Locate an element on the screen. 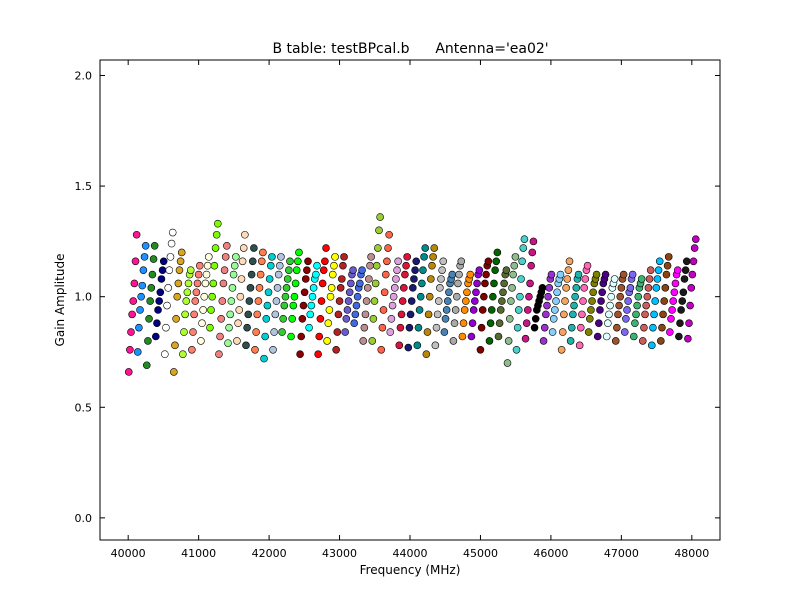 The image size is (800, 600). x-axis-label: Frequency (MHz) is located at coordinates (410, 570).